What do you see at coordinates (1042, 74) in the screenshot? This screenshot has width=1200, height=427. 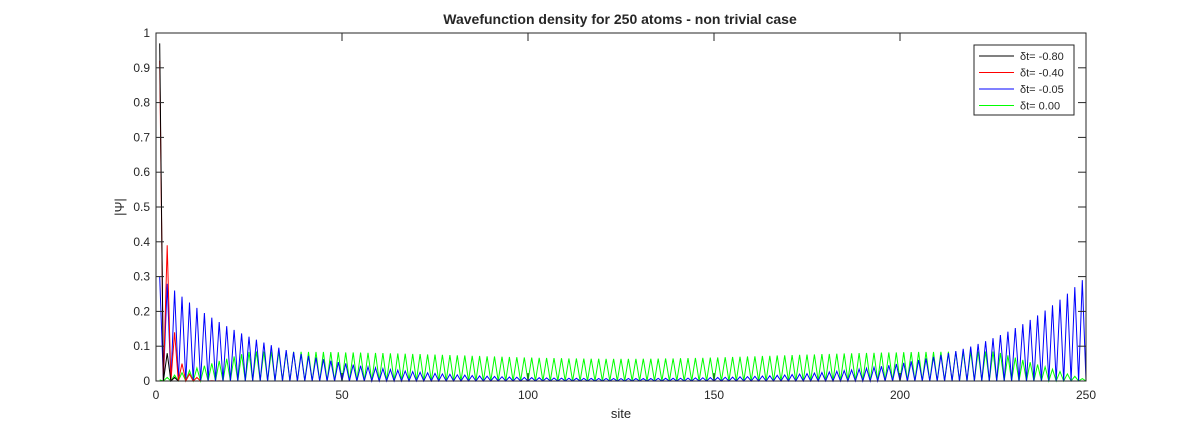 I see `legend-entry-label: δt= -0.40` at bounding box center [1042, 74].